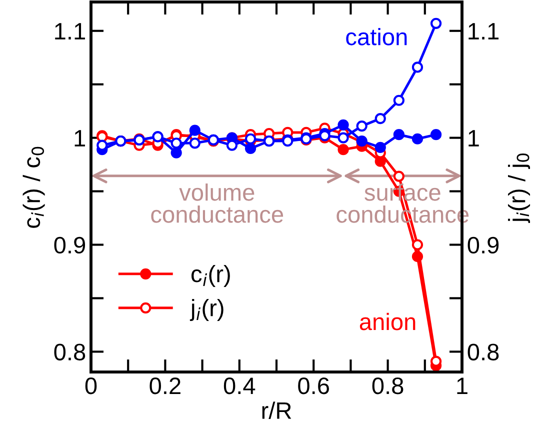 The height and width of the screenshot is (437, 548). What do you see at coordinates (79, 138) in the screenshot?
I see `y-tick-label: 1` at bounding box center [79, 138].